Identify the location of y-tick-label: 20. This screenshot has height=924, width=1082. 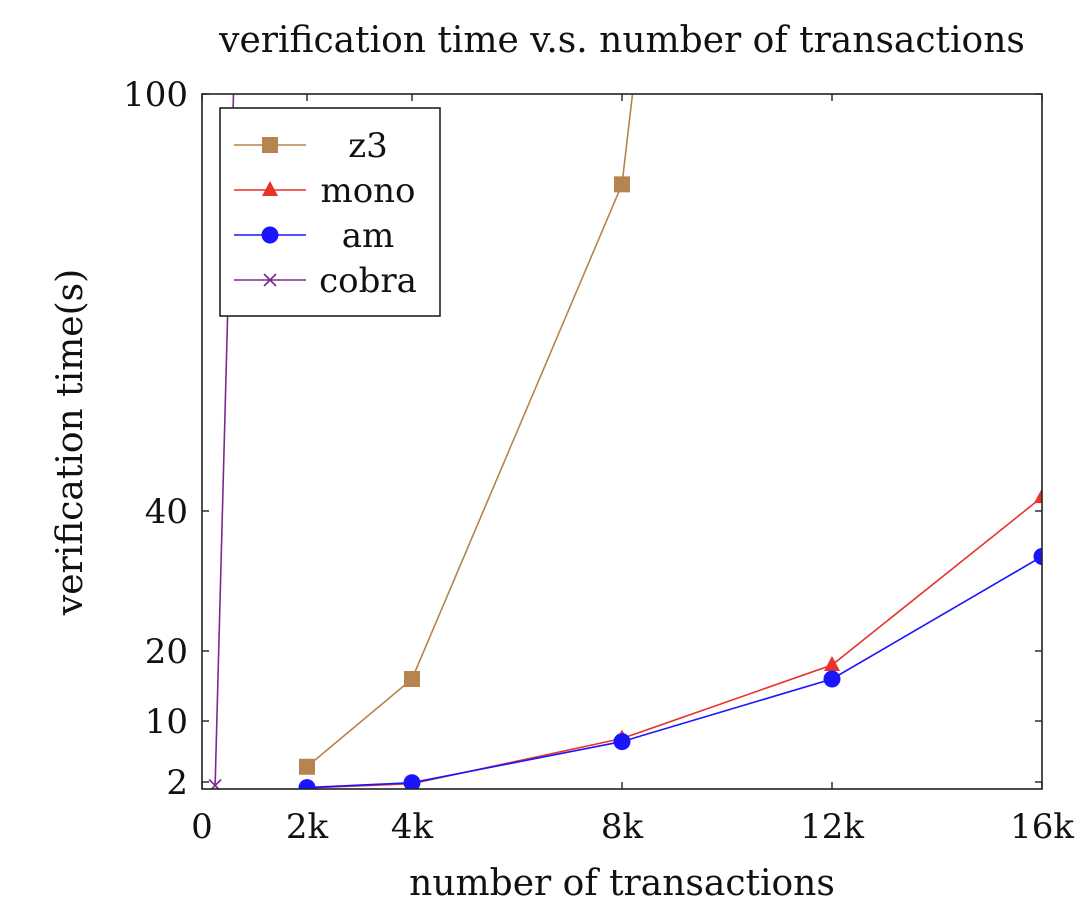
(166, 652).